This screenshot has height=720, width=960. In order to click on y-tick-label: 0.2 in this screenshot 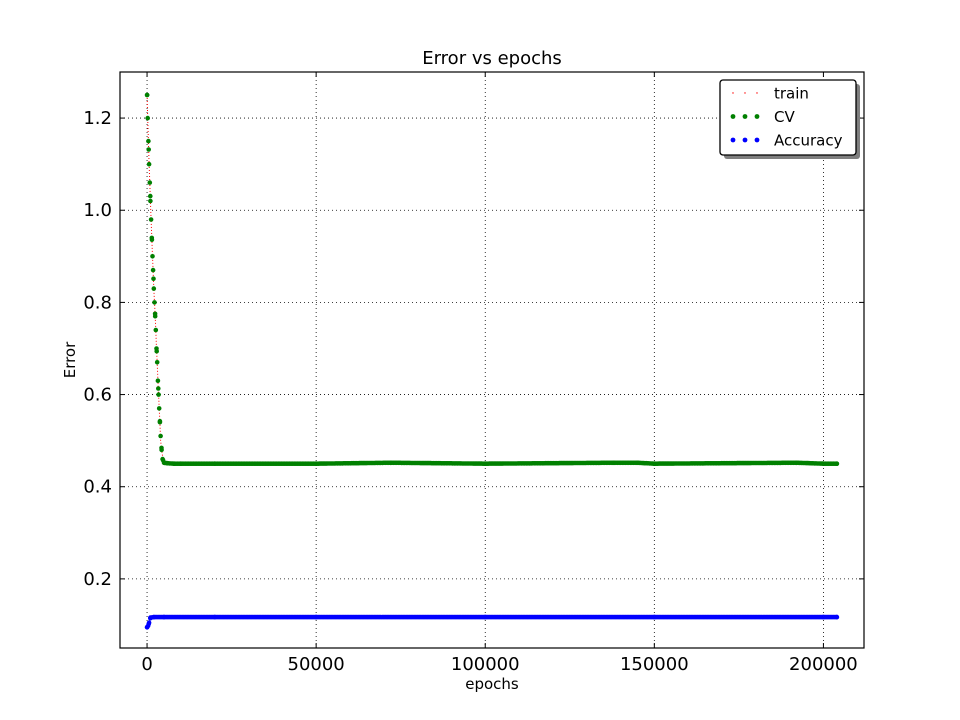, I will do `click(97, 579)`.